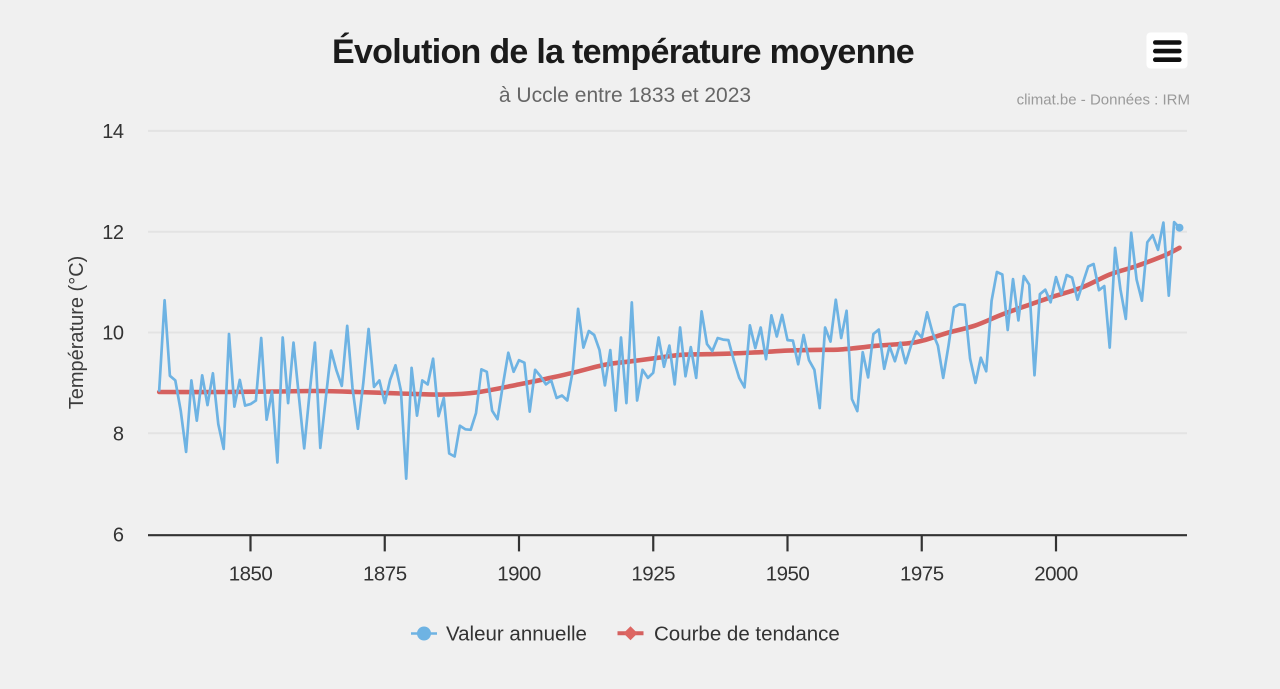 This screenshot has height=689, width=1280. Describe the element at coordinates (788, 573) in the screenshot. I see `svg-text: 1950` at that location.